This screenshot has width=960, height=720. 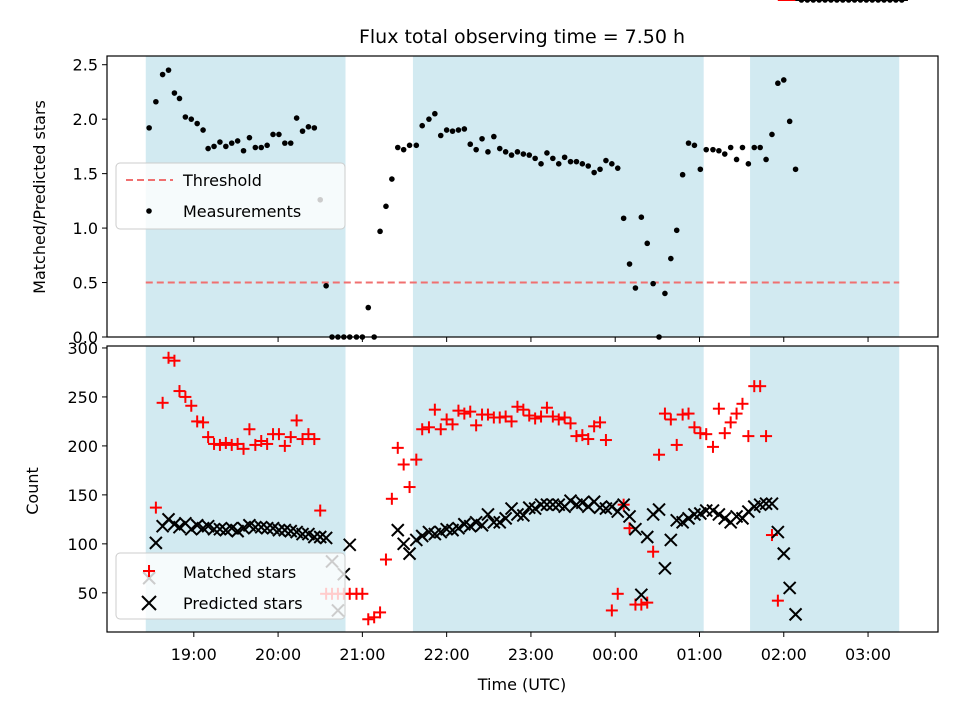 What do you see at coordinates (85, 337) in the screenshot?
I see `y-tick-label: 0.0` at bounding box center [85, 337].